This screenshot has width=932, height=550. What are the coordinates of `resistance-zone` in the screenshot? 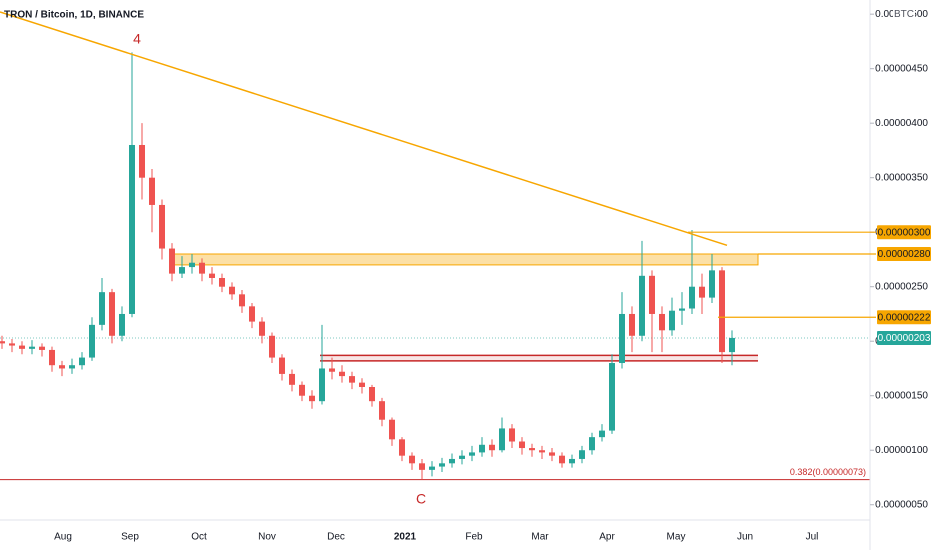 It's located at (464, 259).